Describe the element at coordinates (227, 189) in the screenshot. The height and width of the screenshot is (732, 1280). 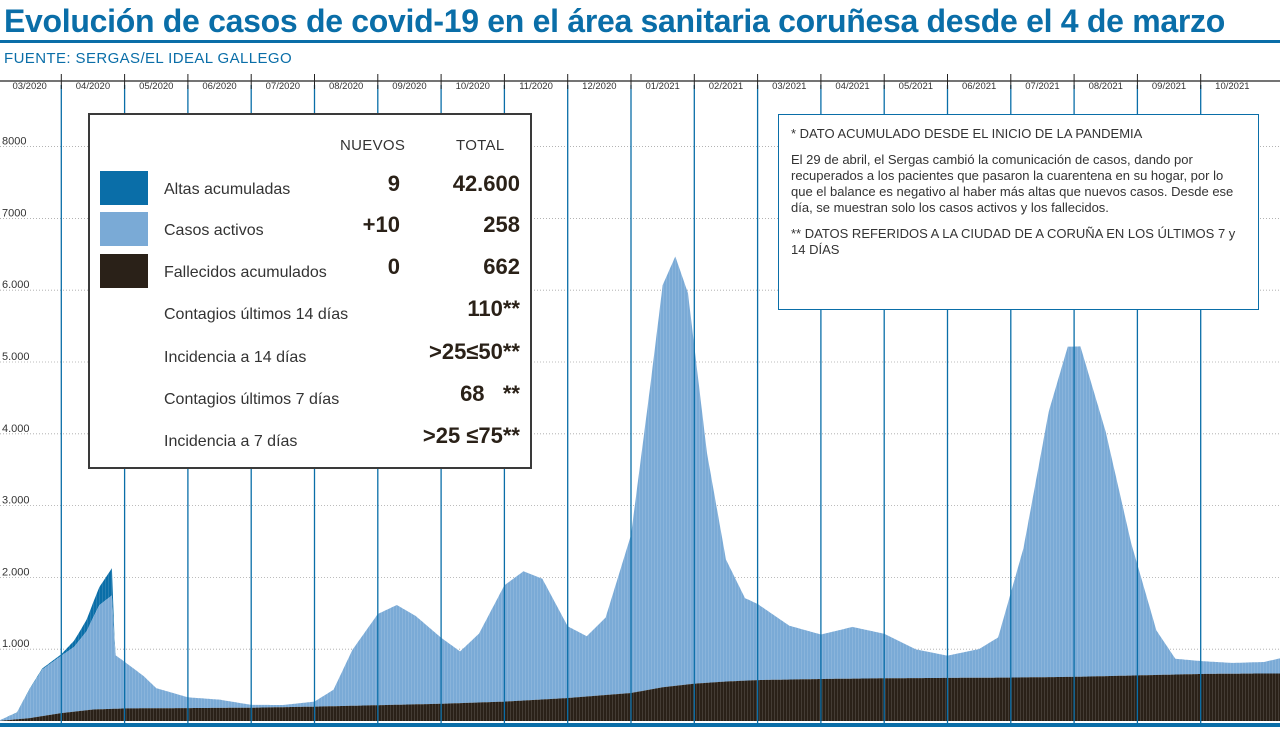
I see `legend-label: Altas acumuladas` at that location.